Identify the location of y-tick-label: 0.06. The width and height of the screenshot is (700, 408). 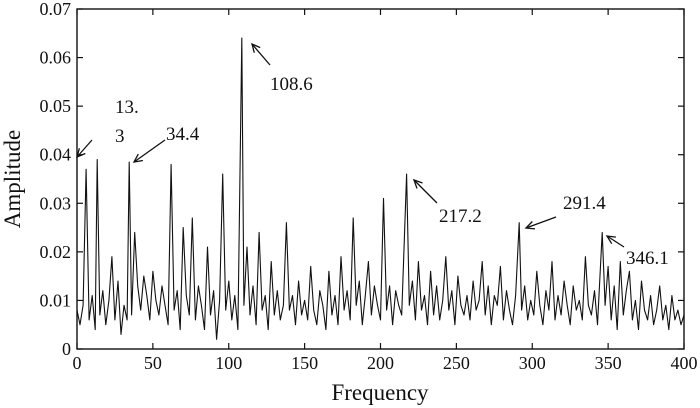
(56, 58).